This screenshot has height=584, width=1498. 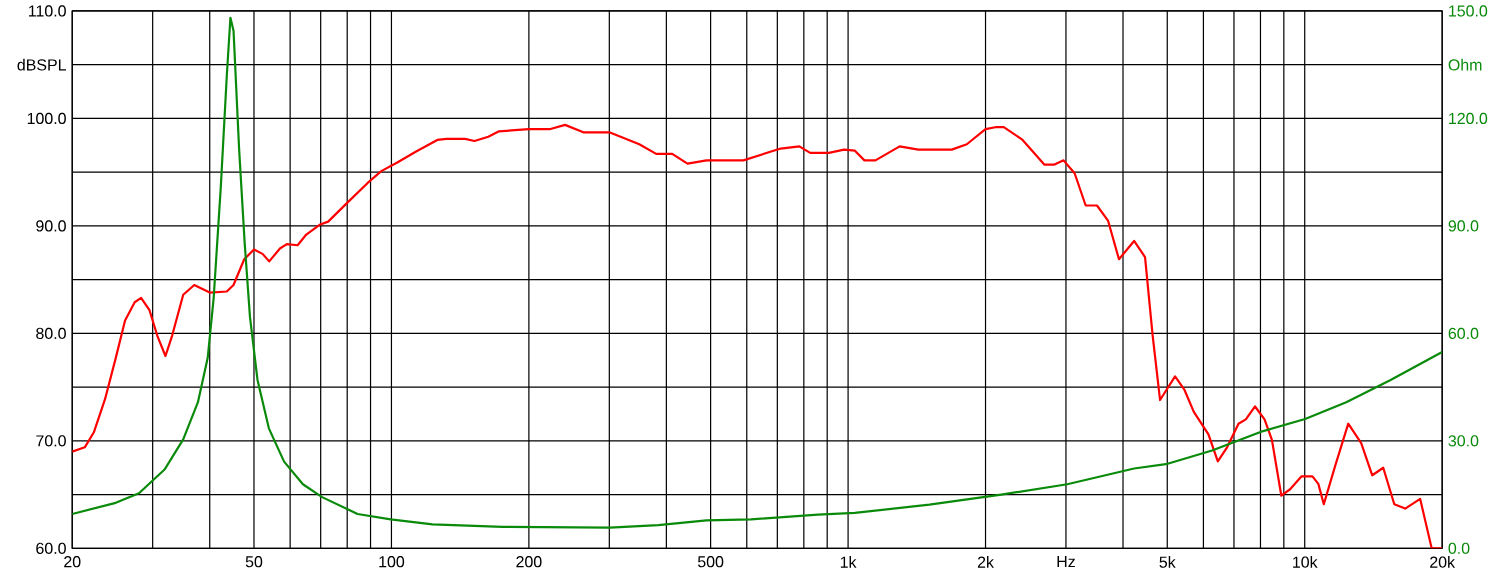 What do you see at coordinates (1463, 226) in the screenshot?
I see `y2-tick-label: 90.0` at bounding box center [1463, 226].